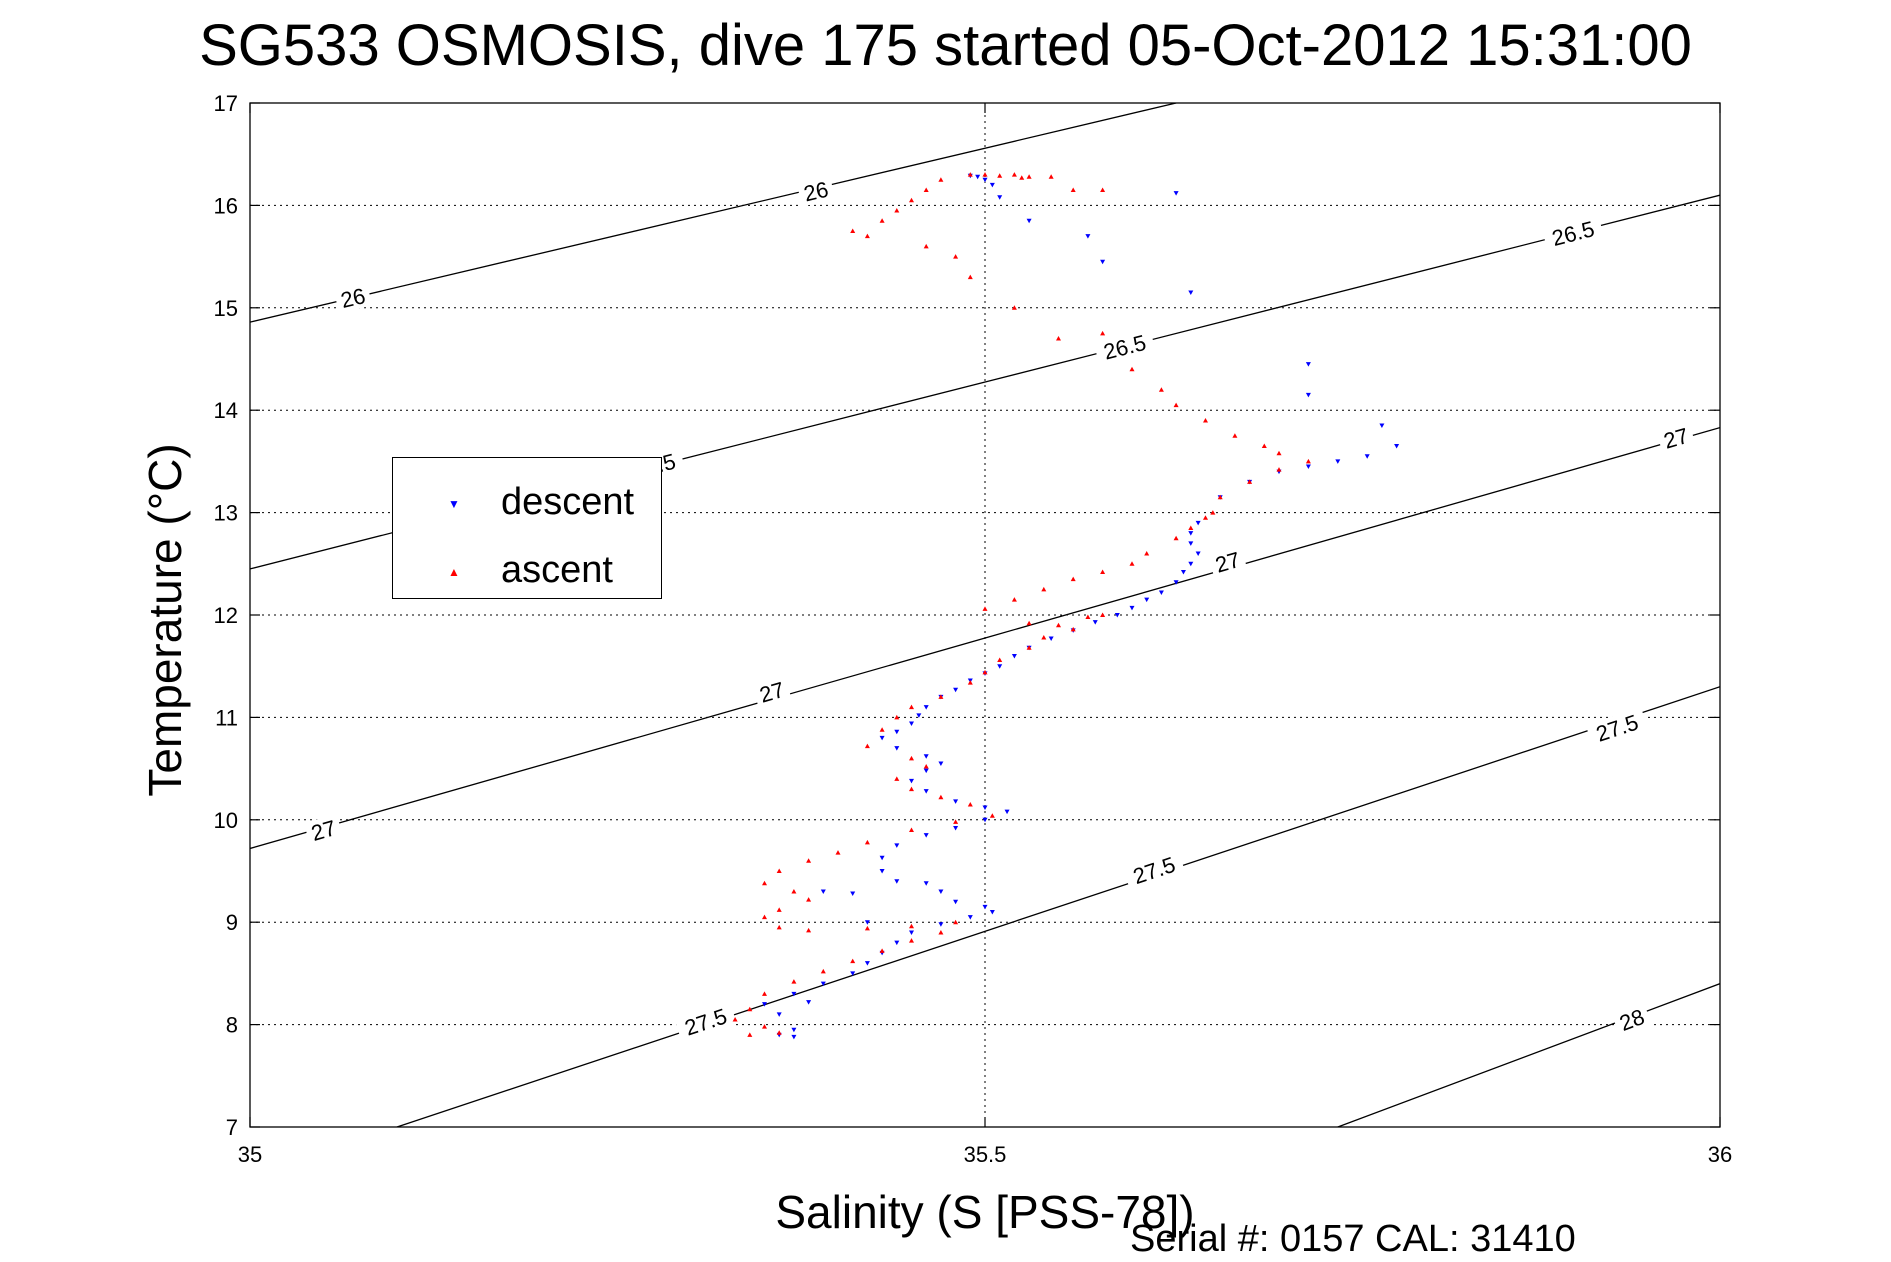  I want to click on legend-marker-ascent: ▲, so click(454, 572).